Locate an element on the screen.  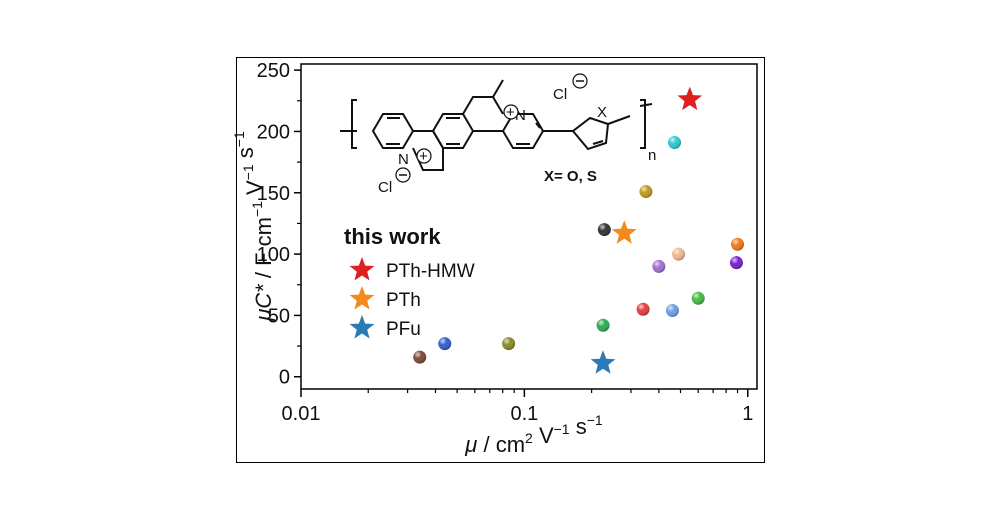
data-point-pth-hmw is located at coordinates (690, 98).